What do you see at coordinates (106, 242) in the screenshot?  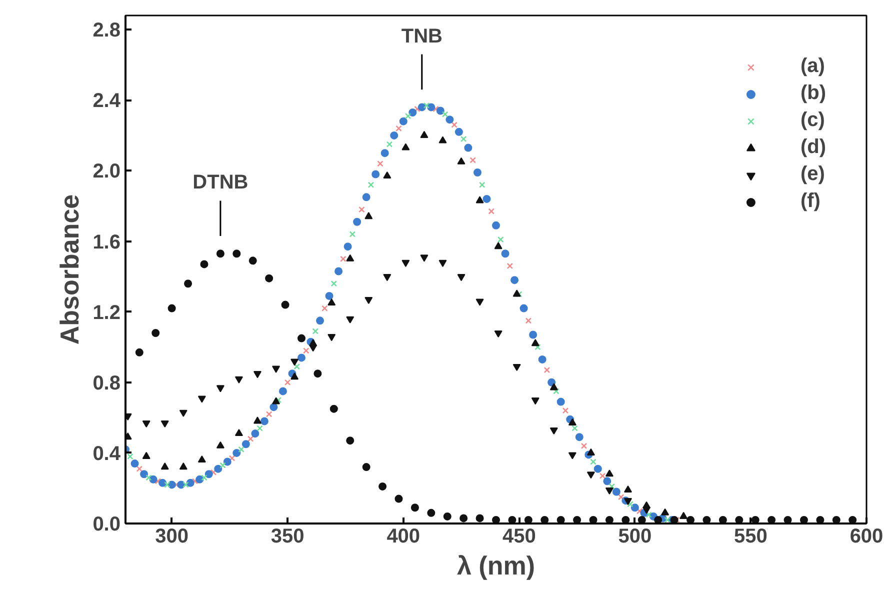 I see `y-tick-label: 1.6` at bounding box center [106, 242].